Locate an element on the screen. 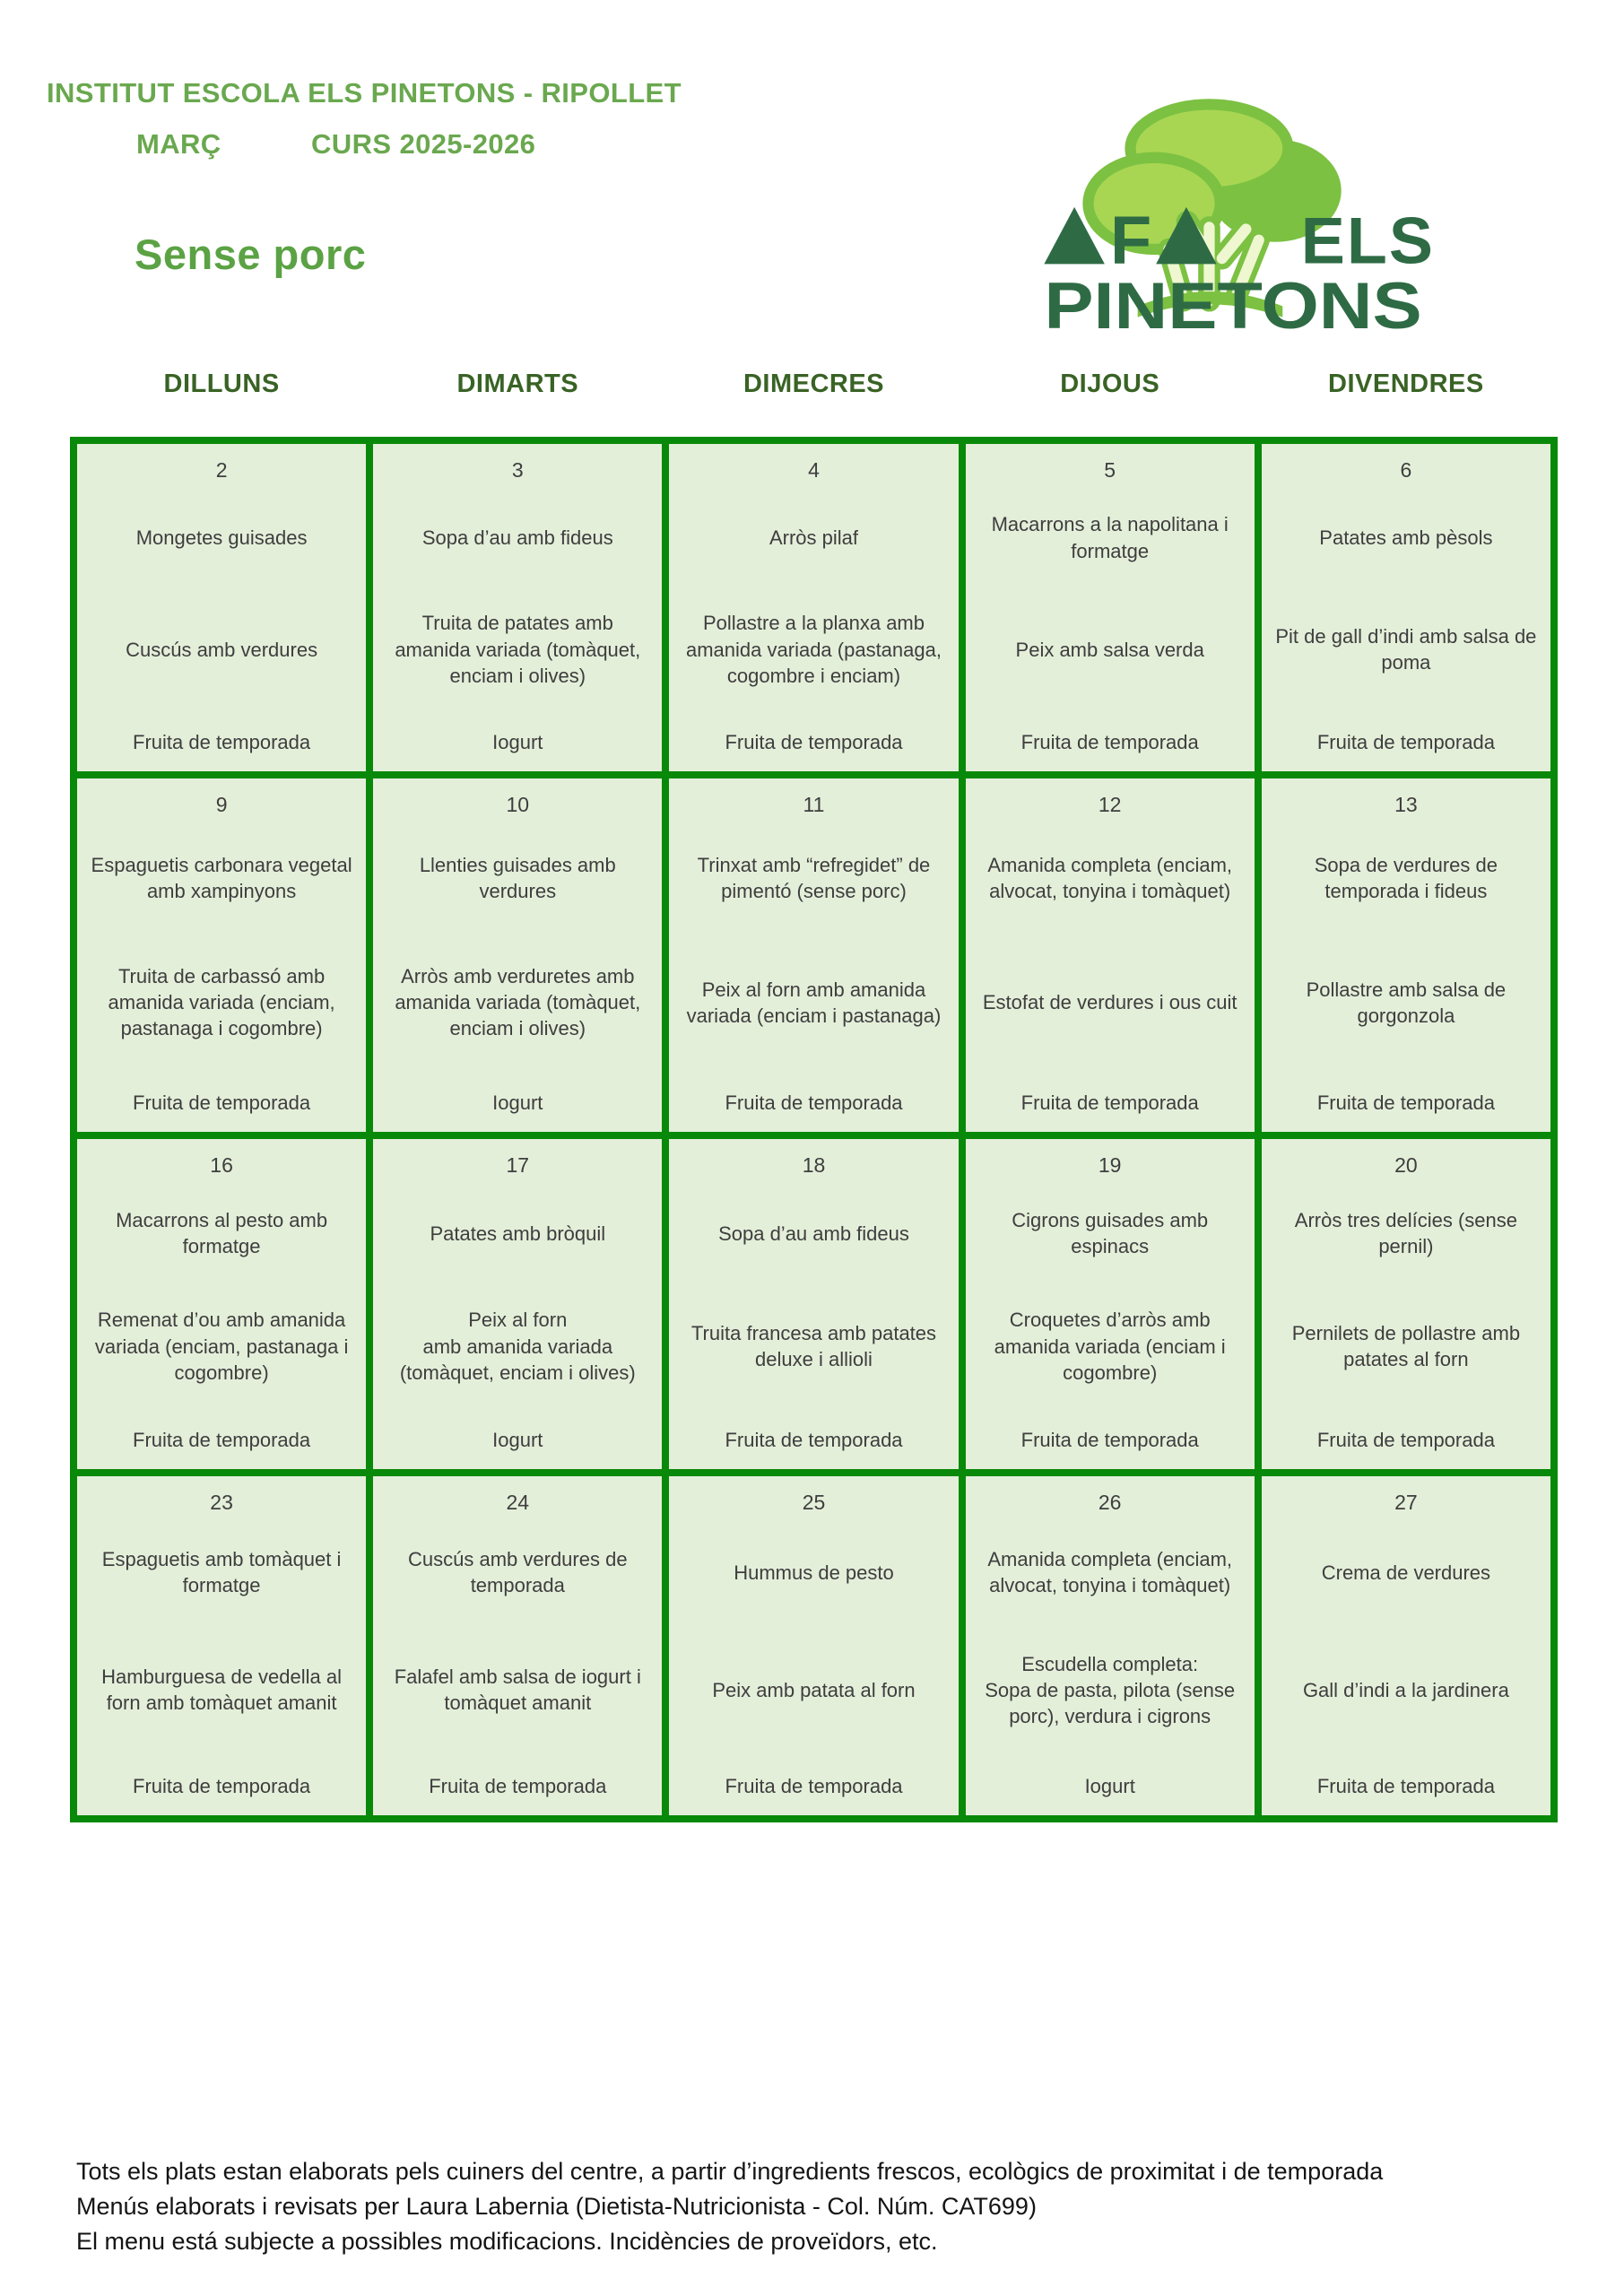 The height and width of the screenshot is (2296, 1624). weekday-dimecres: DIMECRES is located at coordinates (814, 384).